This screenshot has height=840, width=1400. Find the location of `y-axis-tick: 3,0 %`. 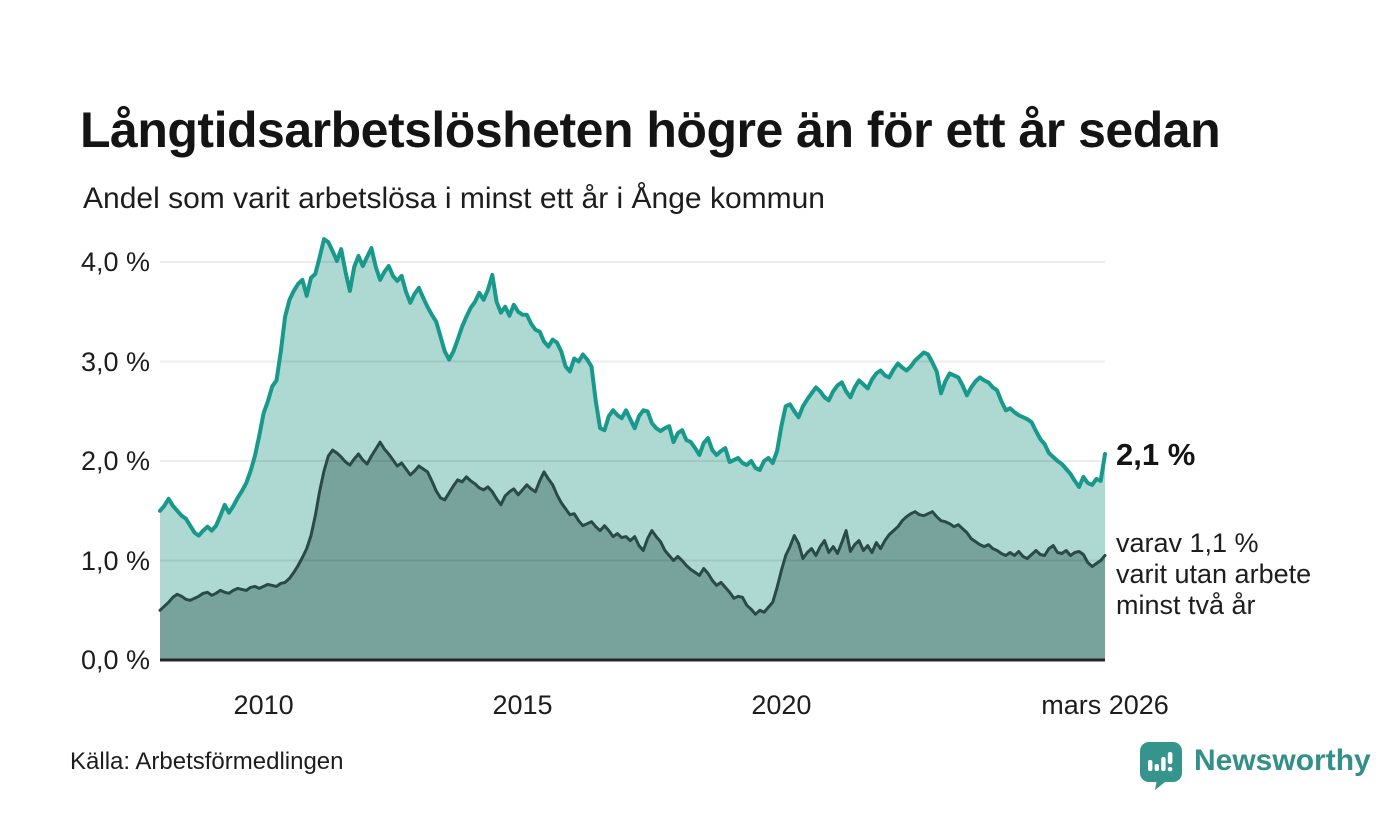

y-axis-tick: 3,0 % is located at coordinates (115, 361).